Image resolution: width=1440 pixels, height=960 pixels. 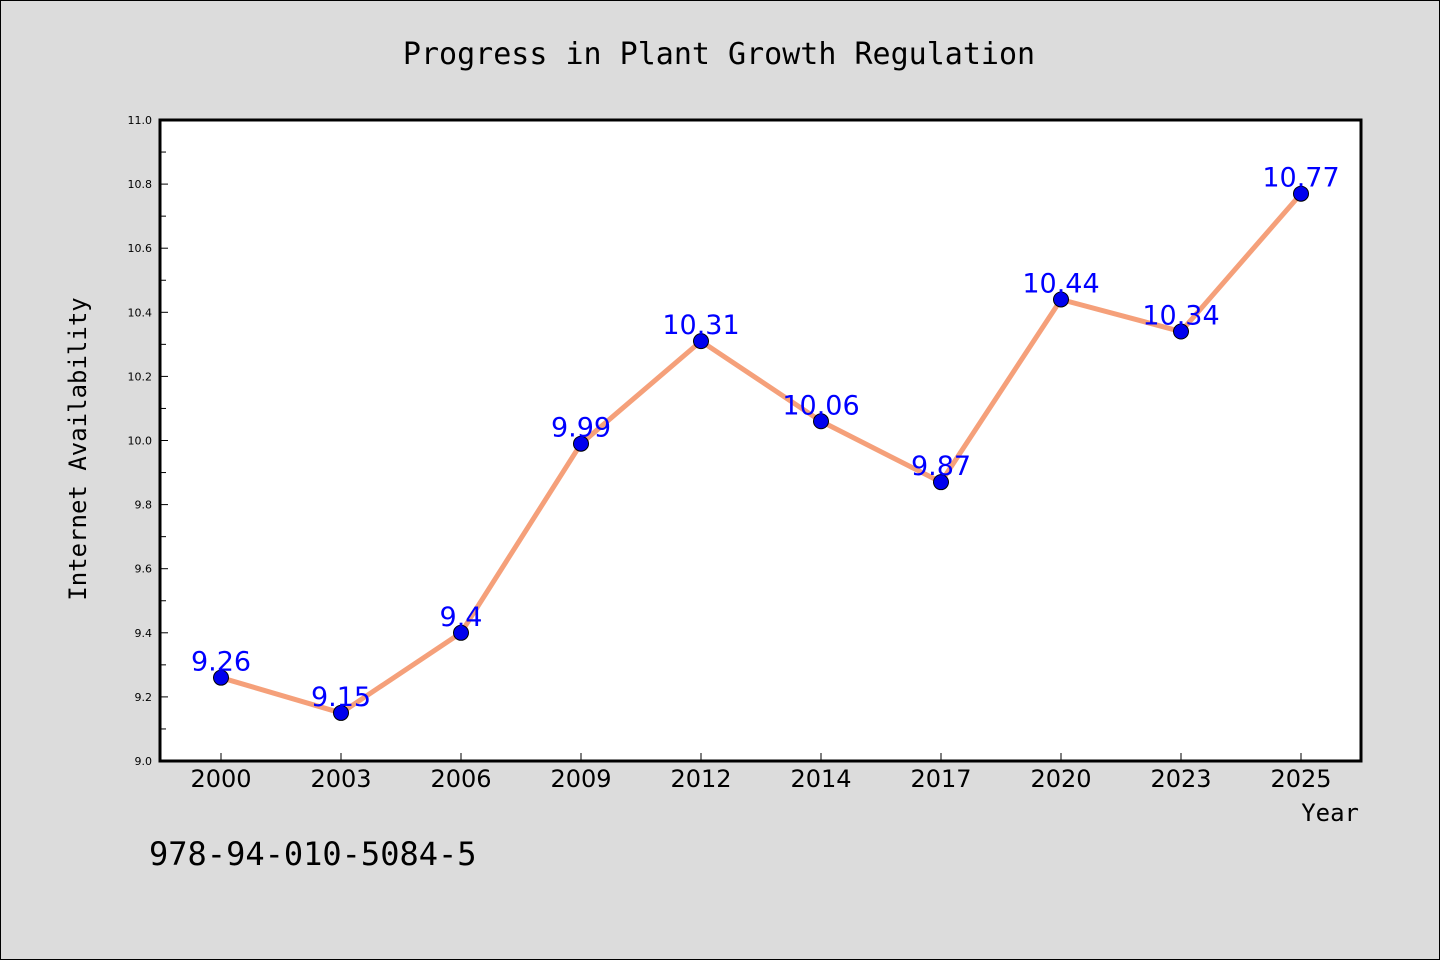 What do you see at coordinates (220, 779) in the screenshot?
I see `x-tick-label: 2000` at bounding box center [220, 779].